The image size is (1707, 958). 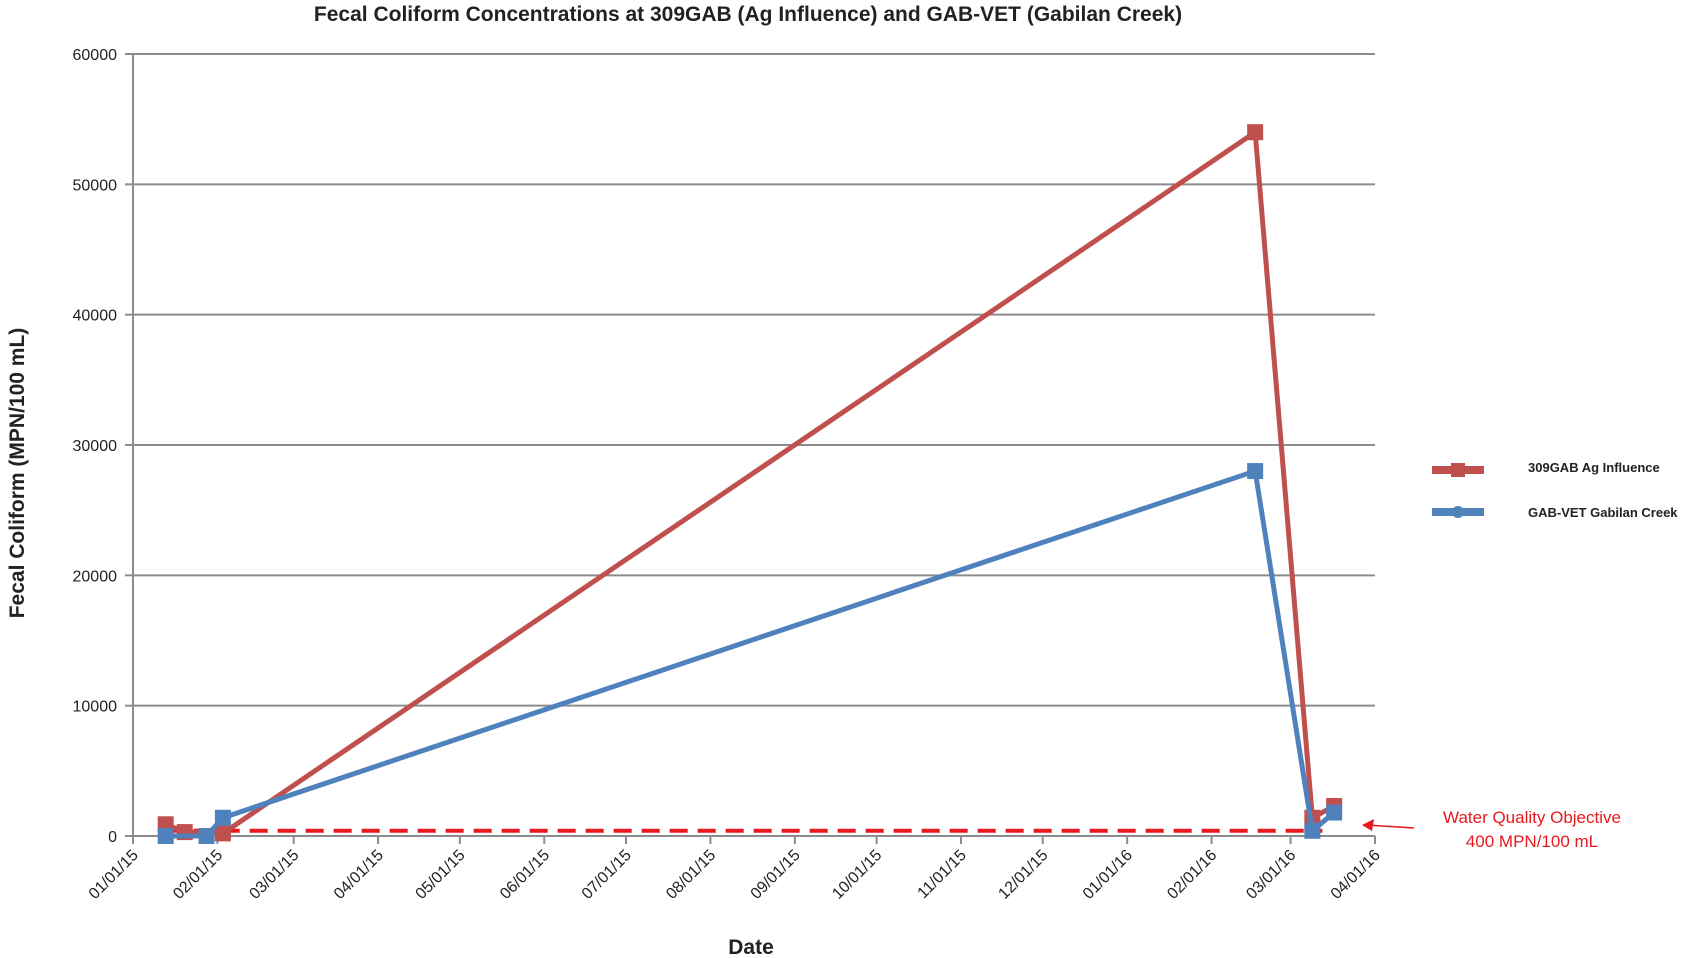 I want to click on x-tick-label: 11/01/15, so click(x=942, y=874).